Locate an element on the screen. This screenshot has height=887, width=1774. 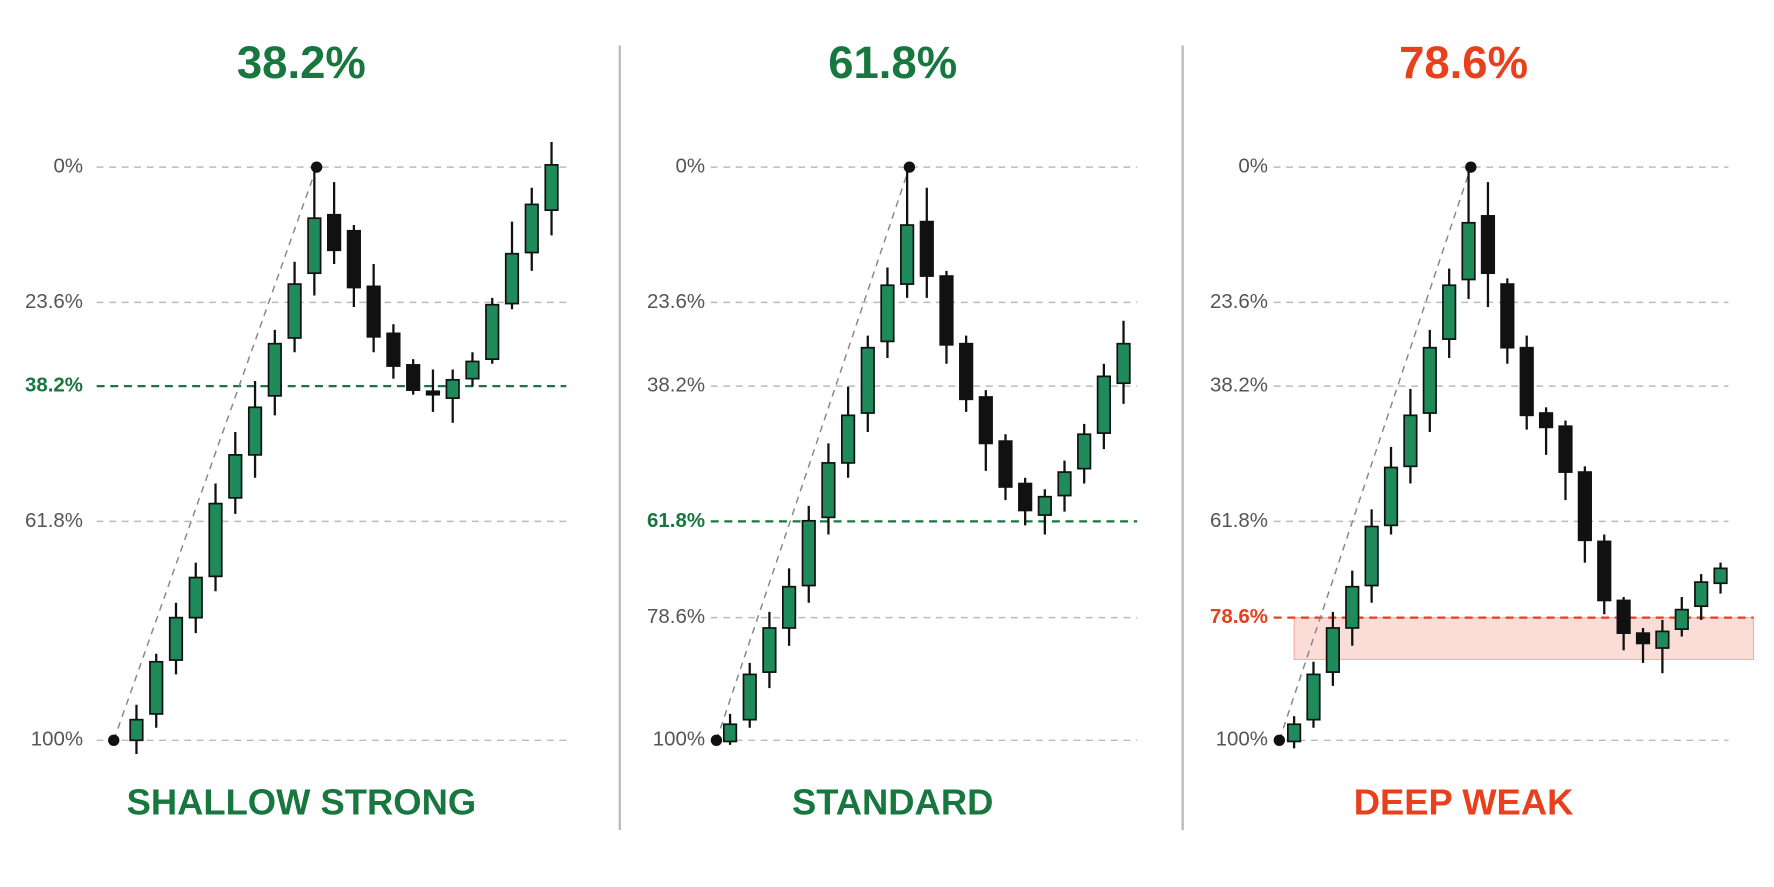
panel-subtitle: STANDARD is located at coordinates (892, 802).